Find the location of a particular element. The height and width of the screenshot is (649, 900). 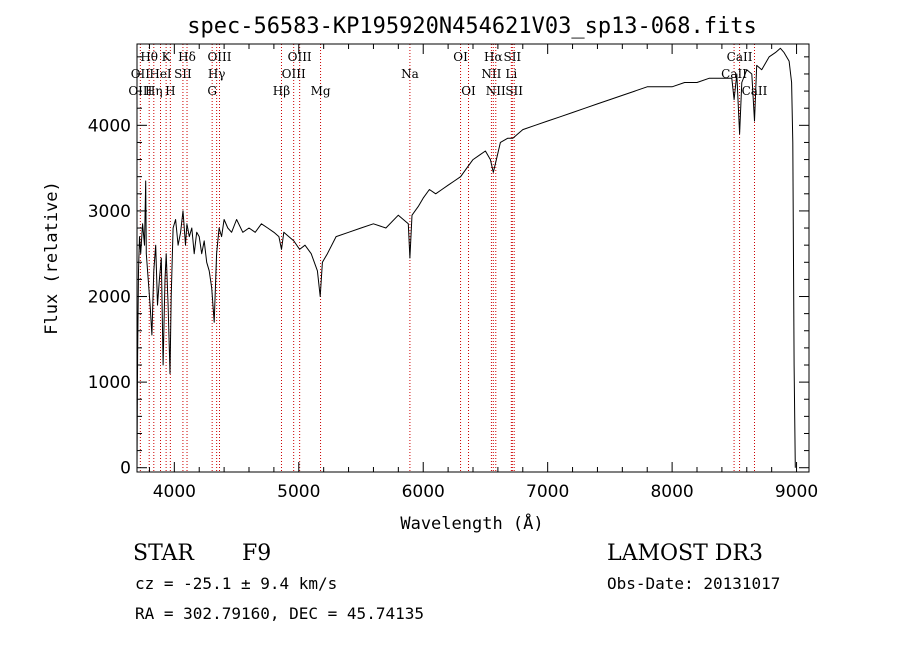

coordinates: RA = 302.79160, DEC = 45.74135 is located at coordinates (279, 613).